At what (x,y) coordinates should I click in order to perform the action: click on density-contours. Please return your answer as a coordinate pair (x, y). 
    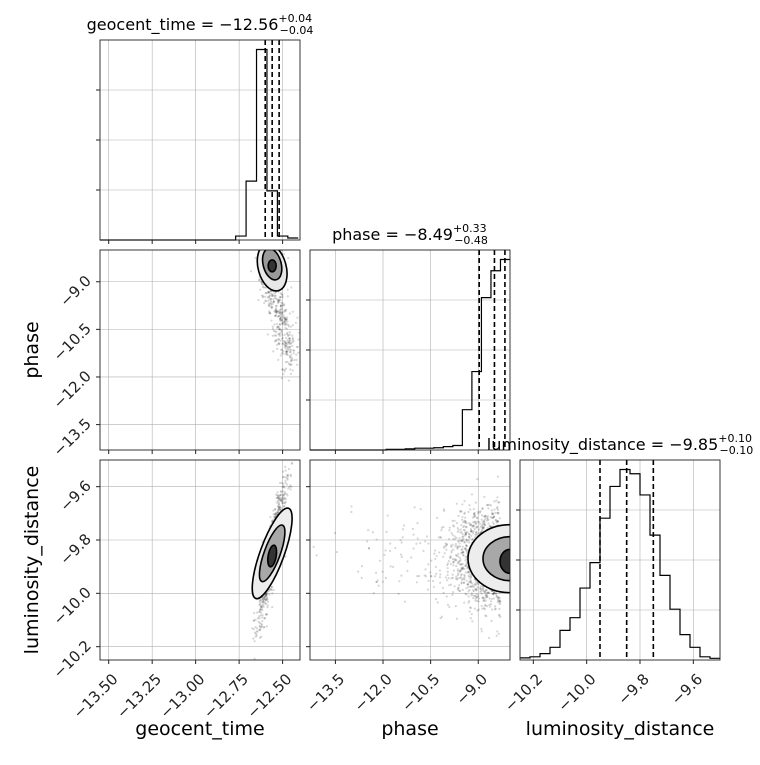
    Looking at the image, I should click on (272, 271).